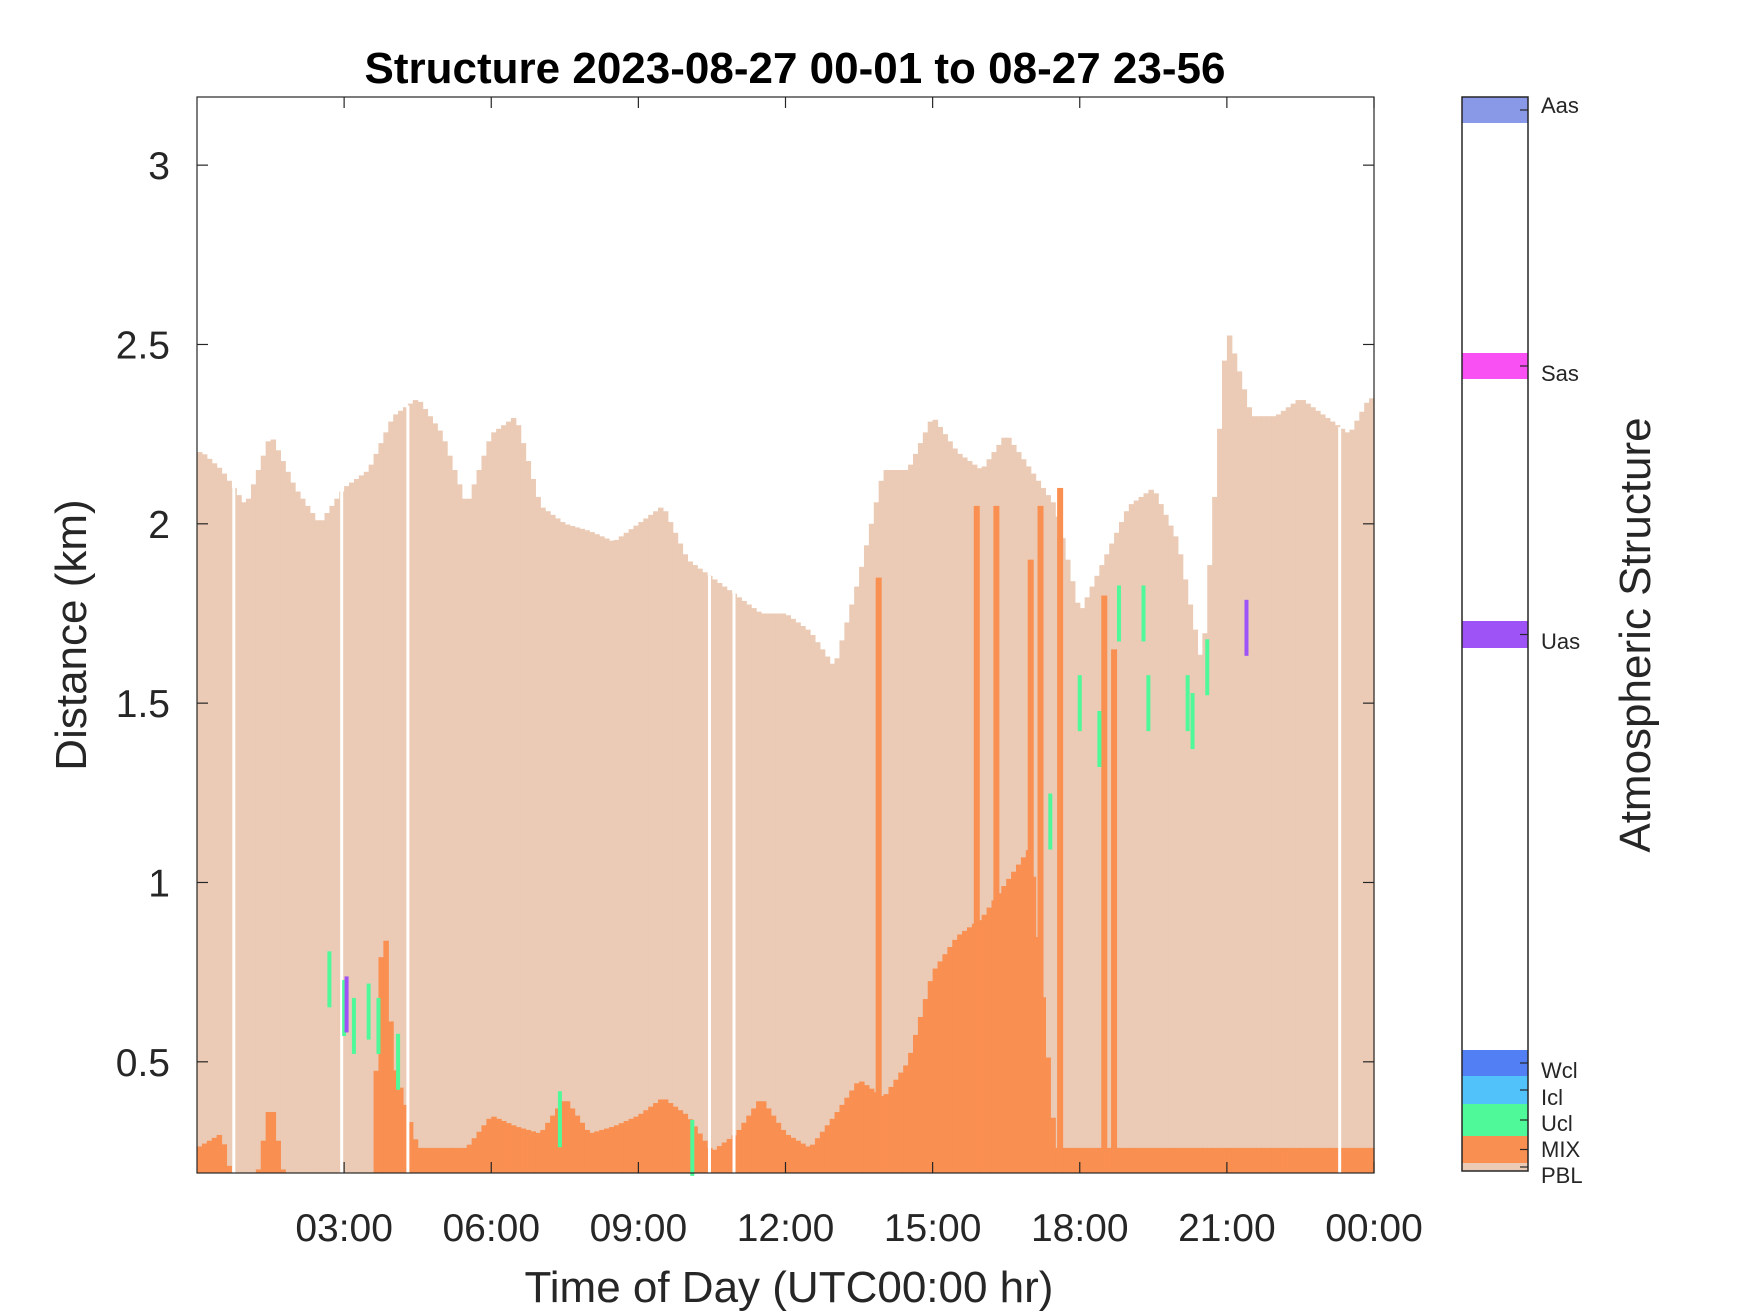 The height and width of the screenshot is (1313, 1750). Describe the element at coordinates (1080, 1228) in the screenshot. I see `x-tick-label: 18:00` at that location.